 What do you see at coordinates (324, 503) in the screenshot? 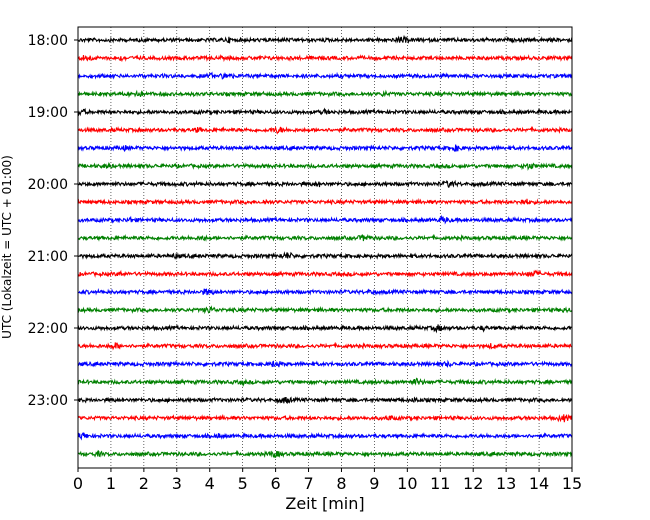
I see `x-axis-label: Zeit [min]` at bounding box center [324, 503].